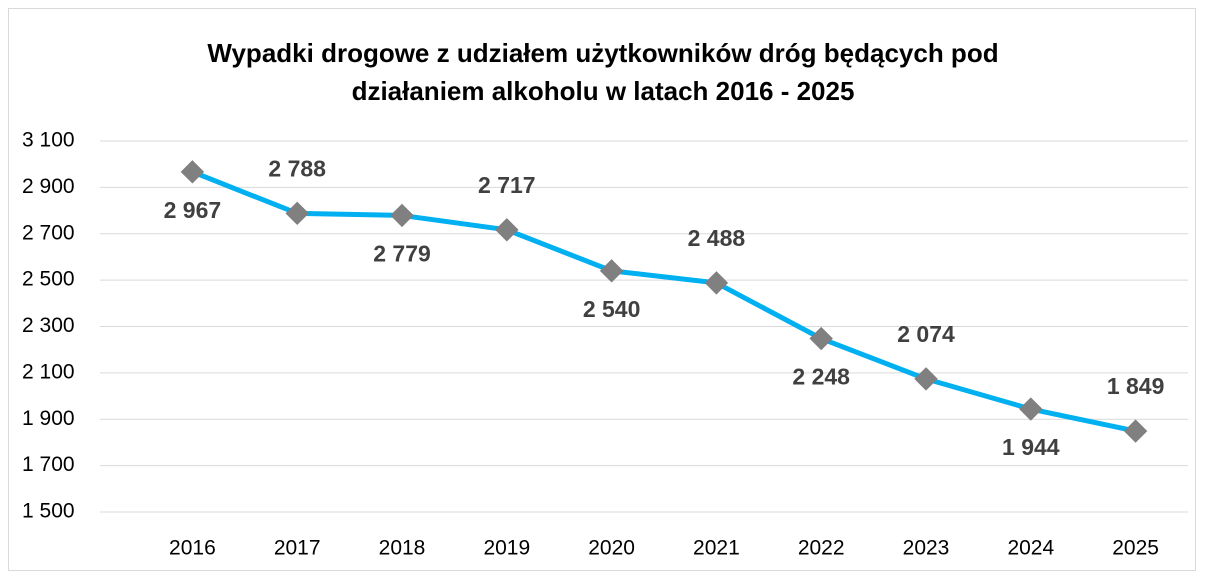 This screenshot has height=573, width=1206. What do you see at coordinates (926, 548) in the screenshot?
I see `x-tick-label: 2023` at bounding box center [926, 548].